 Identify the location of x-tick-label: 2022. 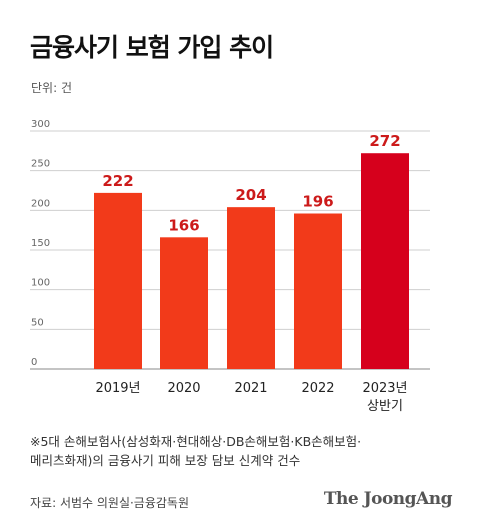
(317, 388).